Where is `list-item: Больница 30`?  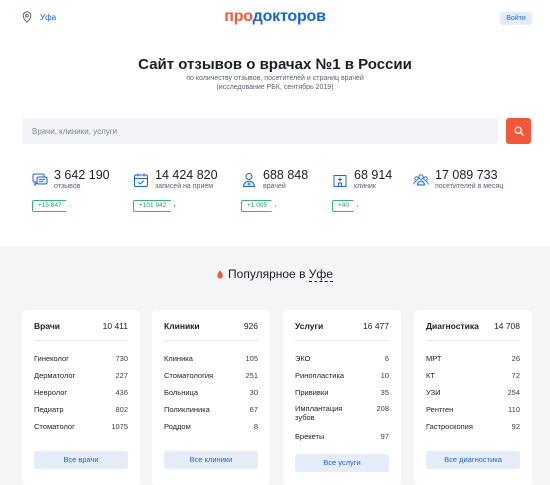
list-item: Больница 30 is located at coordinates (211, 392).